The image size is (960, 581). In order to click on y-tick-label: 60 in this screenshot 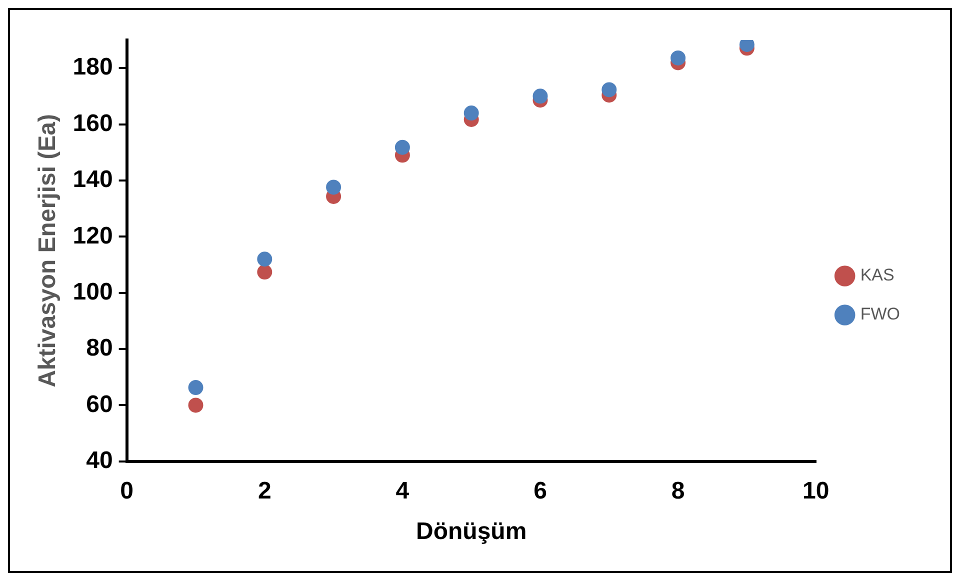, I will do `click(99, 404)`.